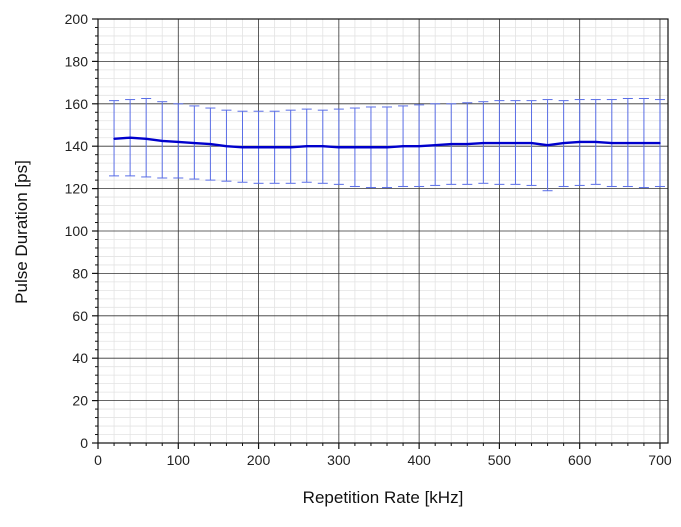  What do you see at coordinates (98, 460) in the screenshot?
I see `x-tick-label: 0` at bounding box center [98, 460].